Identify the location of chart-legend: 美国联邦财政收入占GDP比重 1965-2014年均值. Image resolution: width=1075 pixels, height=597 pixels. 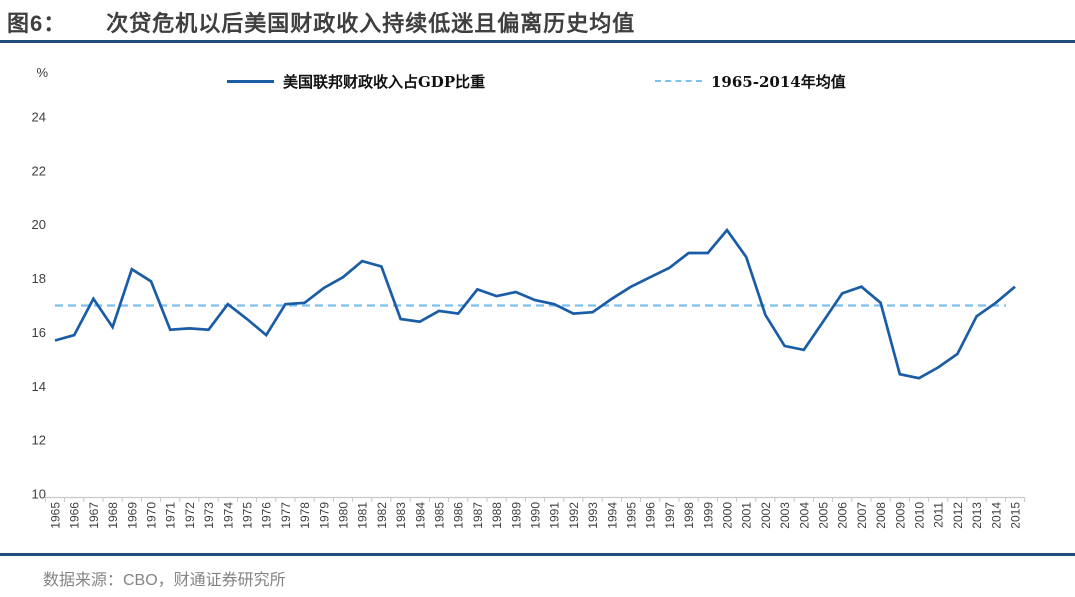
(537, 81).